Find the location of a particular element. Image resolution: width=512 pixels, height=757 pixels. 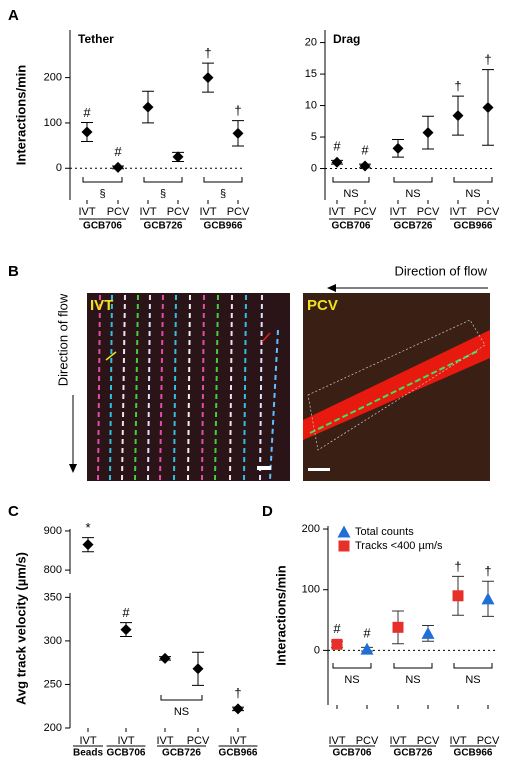

chart-title: Drag is located at coordinates (346, 39).